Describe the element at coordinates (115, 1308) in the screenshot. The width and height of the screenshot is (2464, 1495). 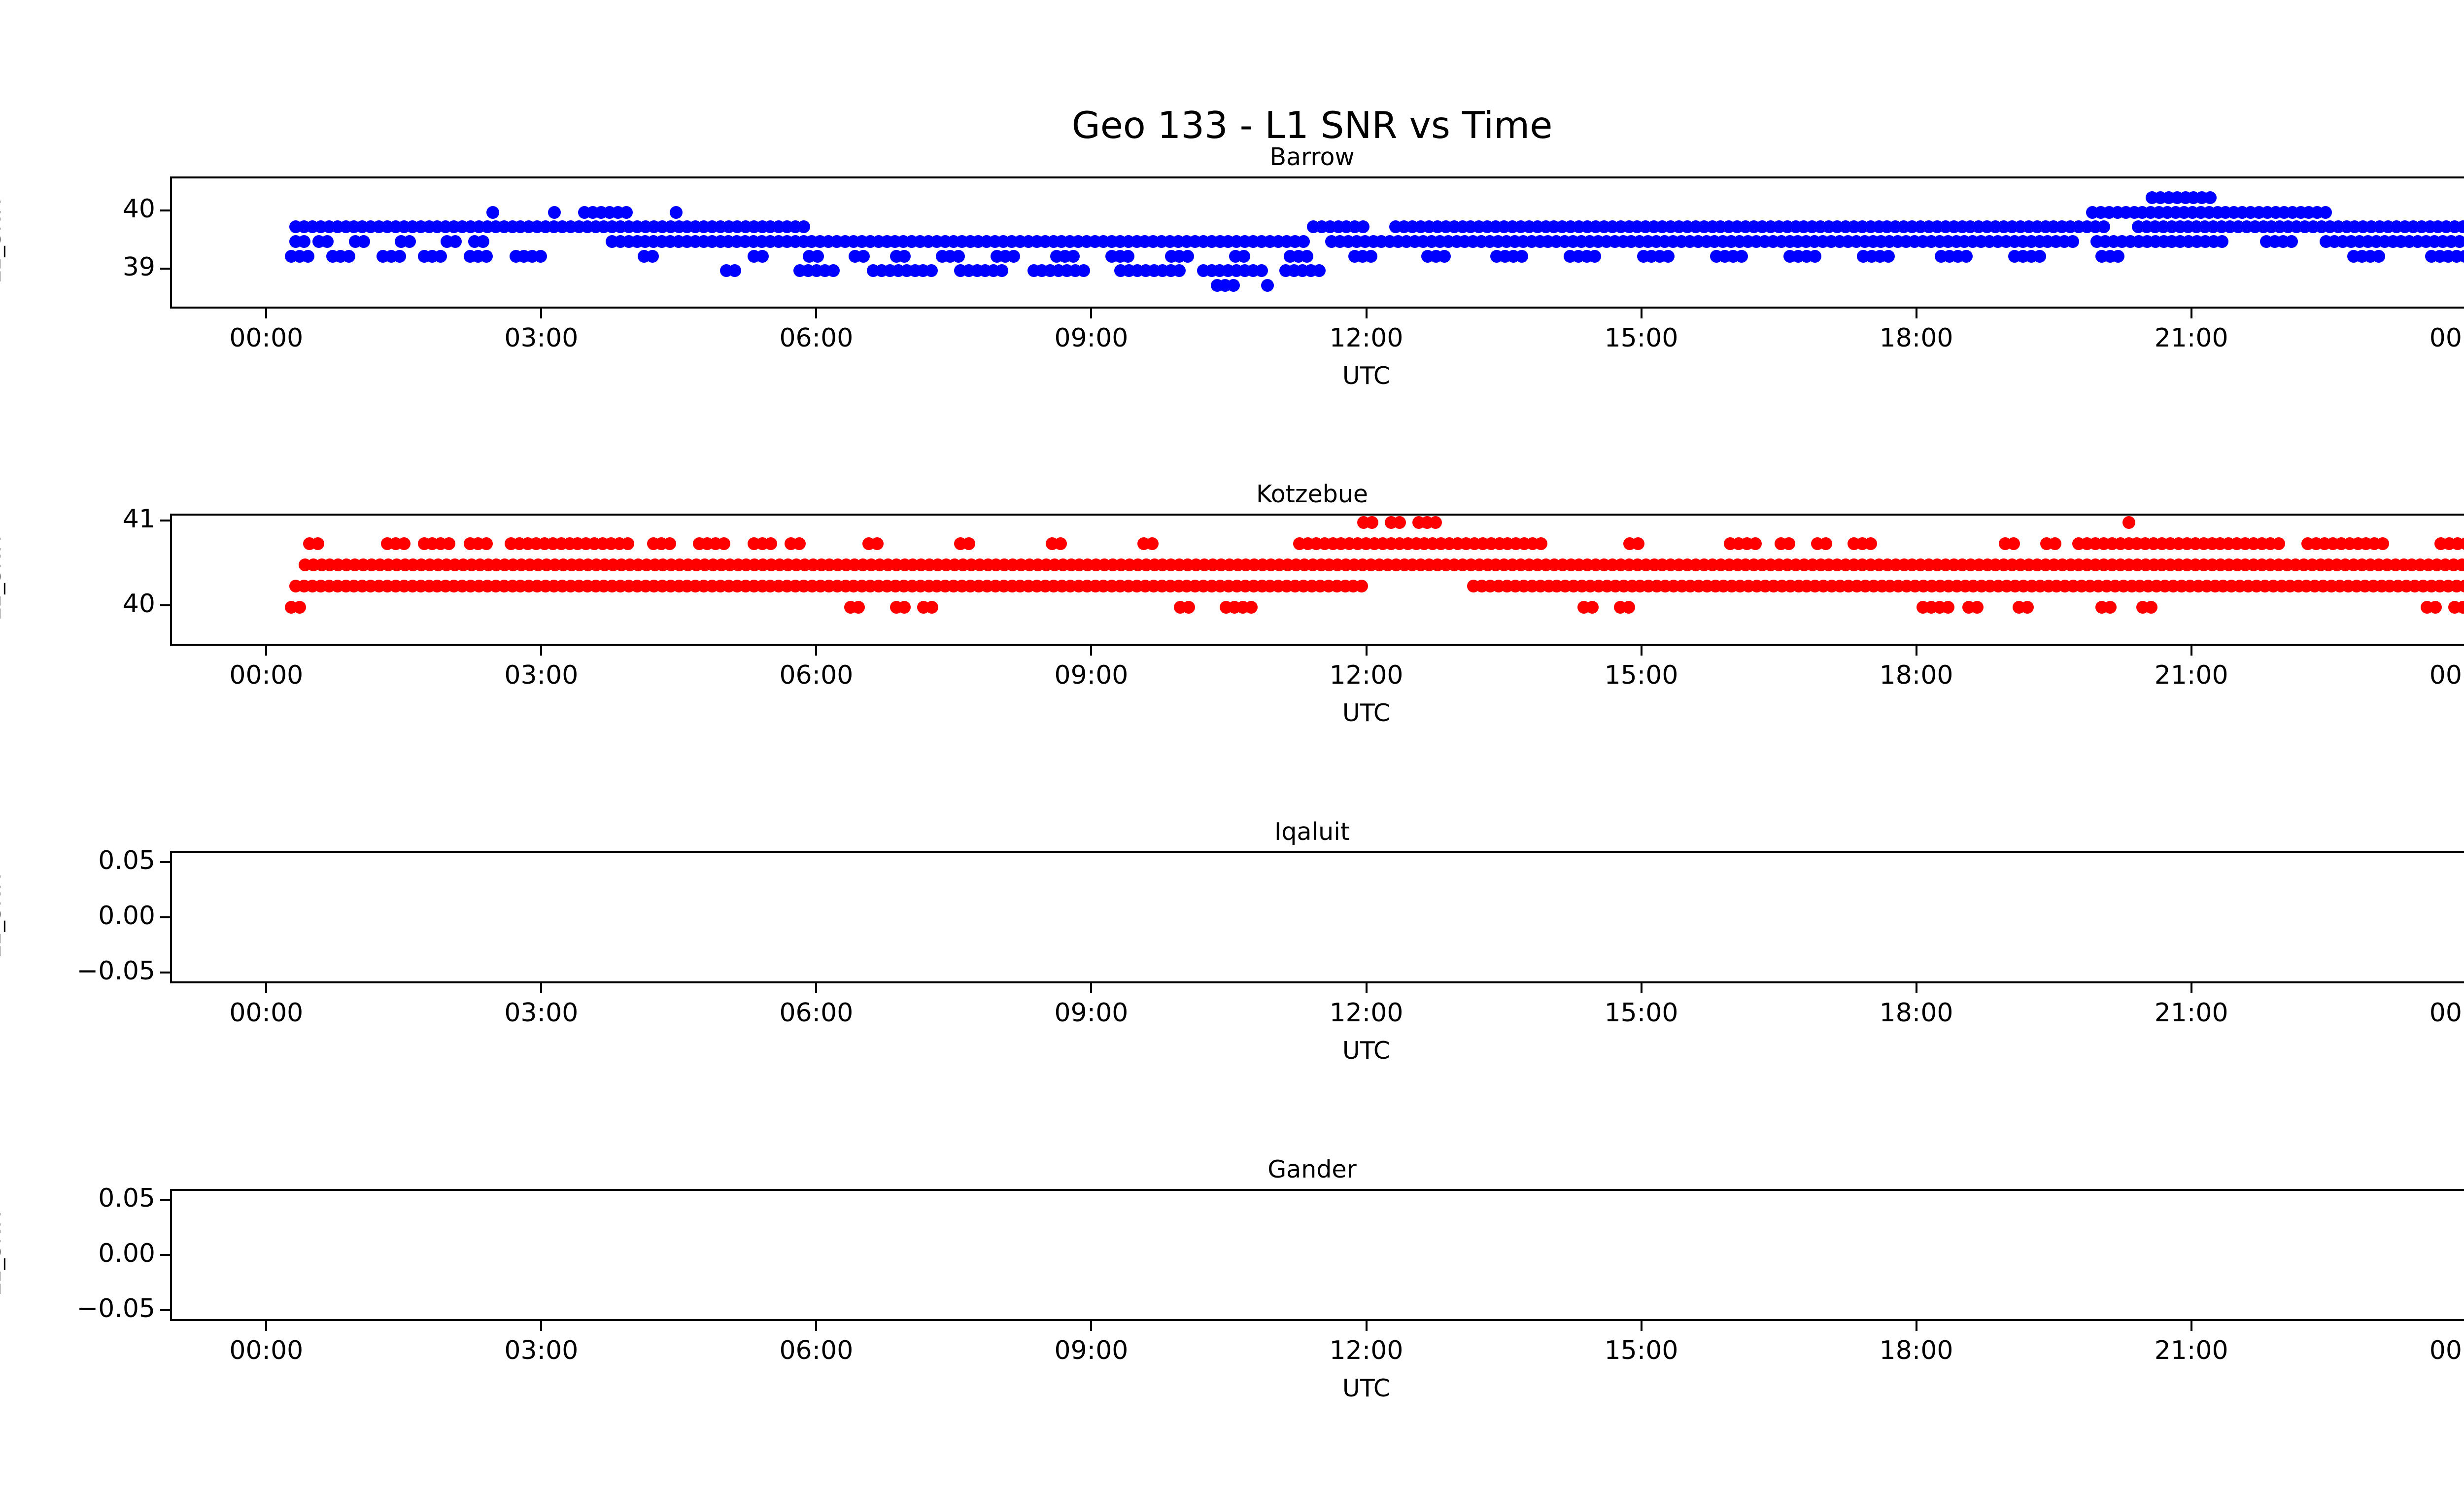
I see `y-tick-label: −0.05` at that location.